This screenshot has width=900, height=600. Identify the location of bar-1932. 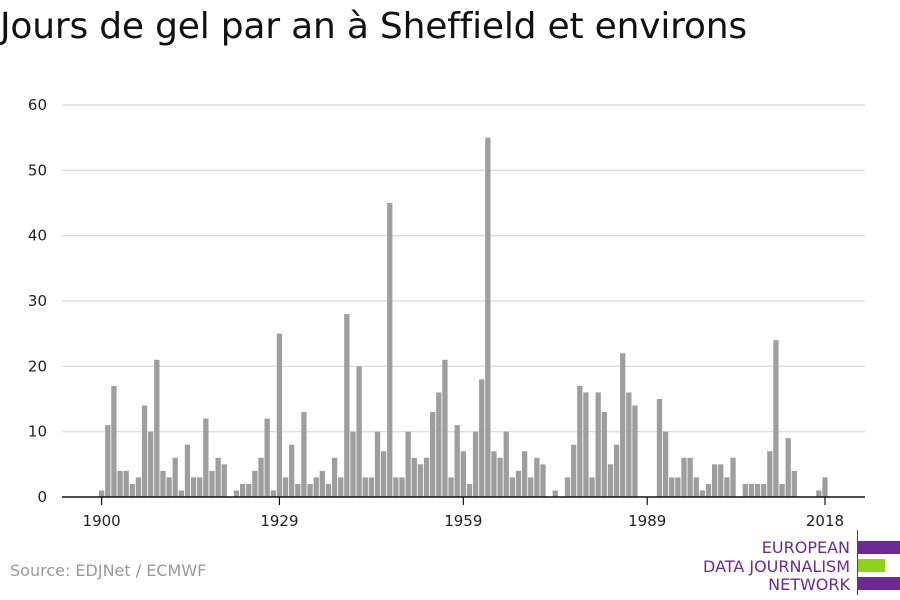
(298, 490).